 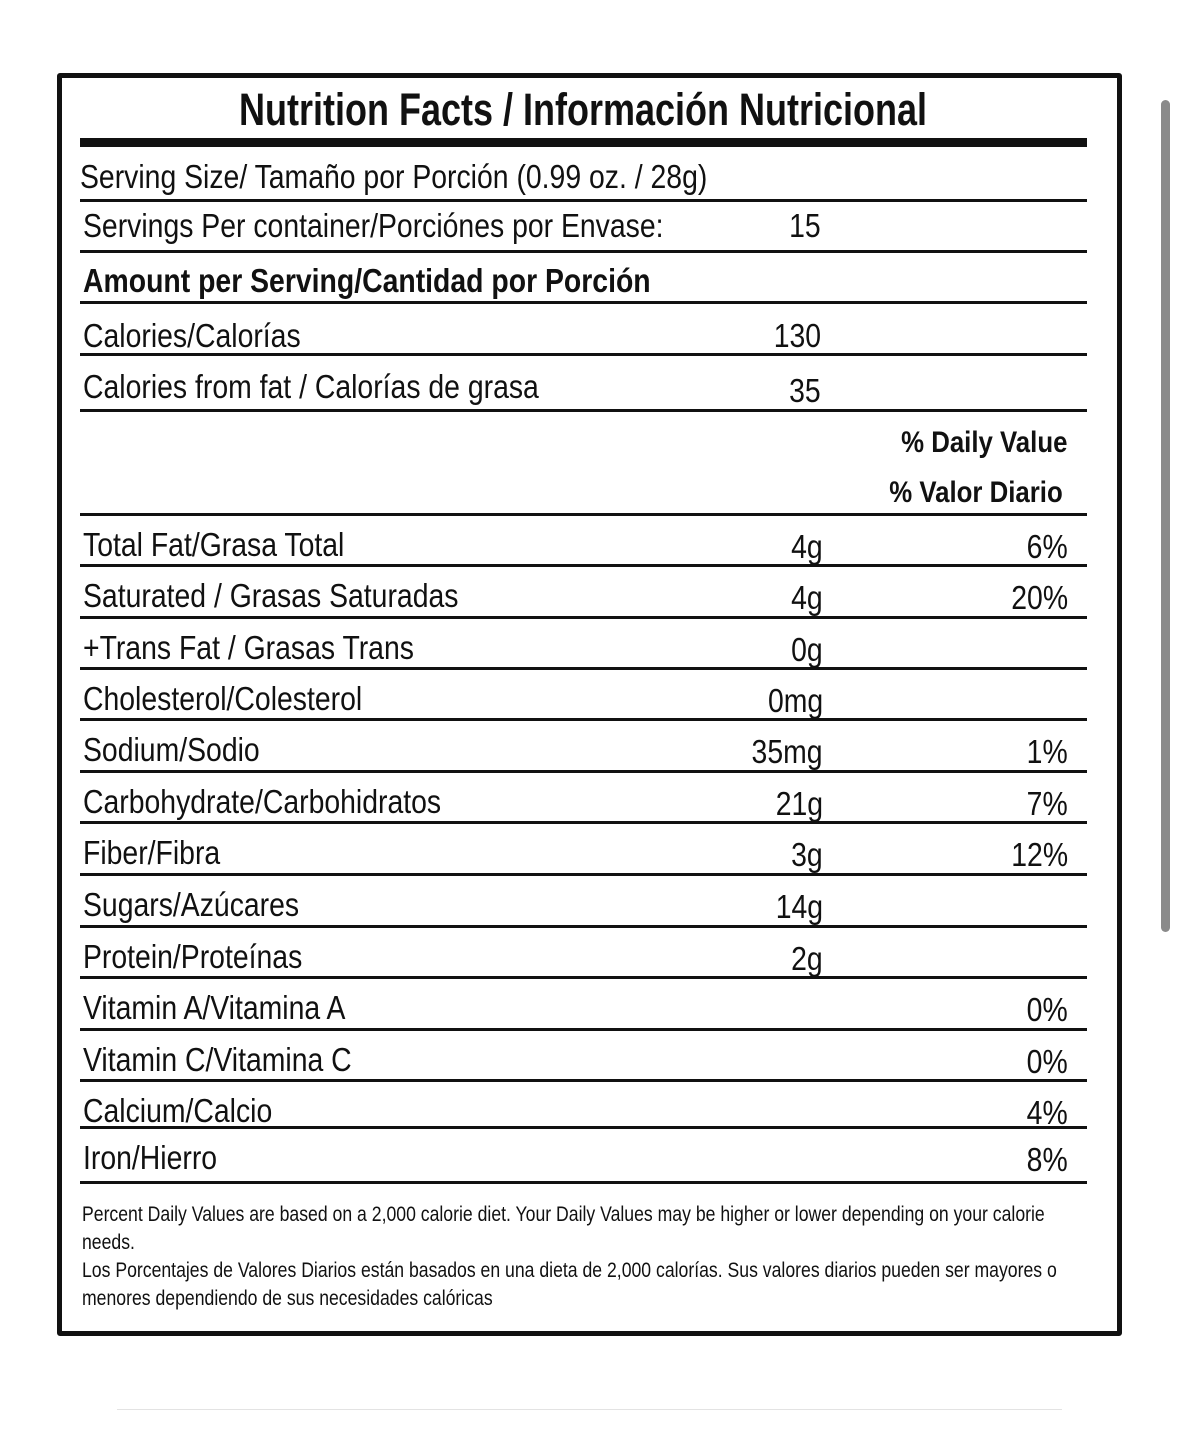 I want to click on nutrient-daily-value: 20%, so click(x=1039, y=597).